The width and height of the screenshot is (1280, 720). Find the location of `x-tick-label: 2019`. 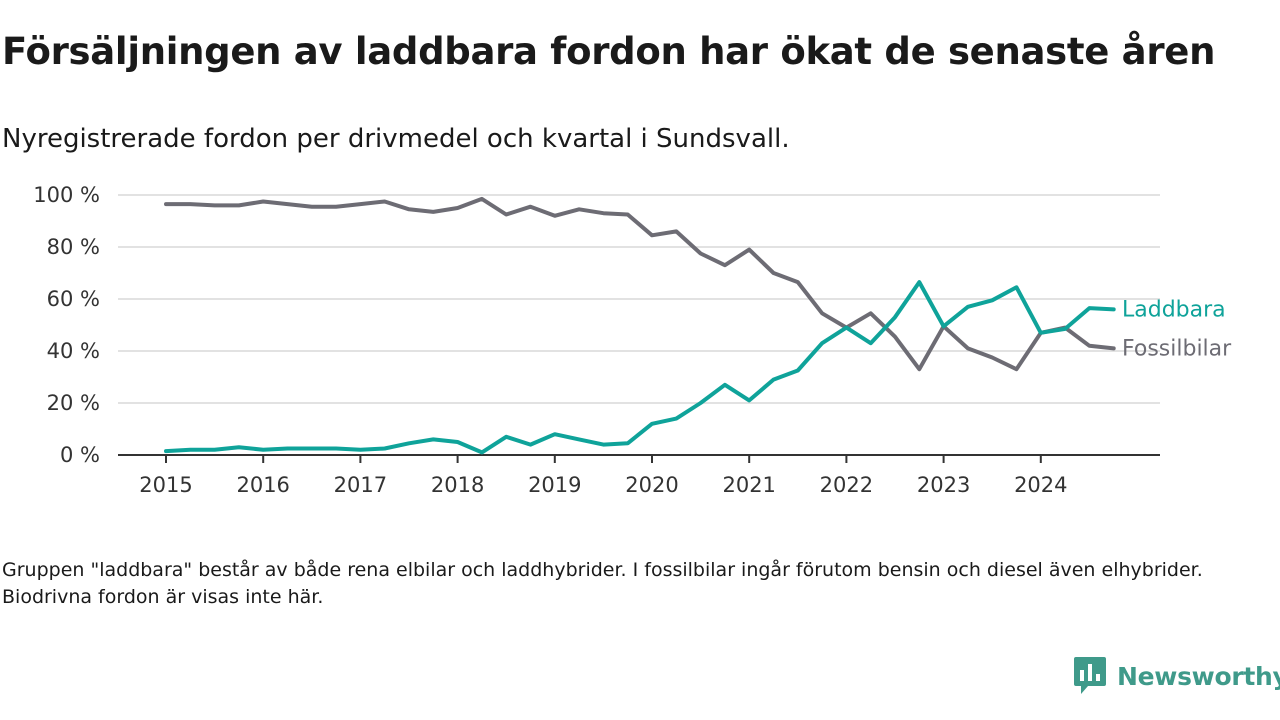

x-tick-label: 2019 is located at coordinates (554, 485).